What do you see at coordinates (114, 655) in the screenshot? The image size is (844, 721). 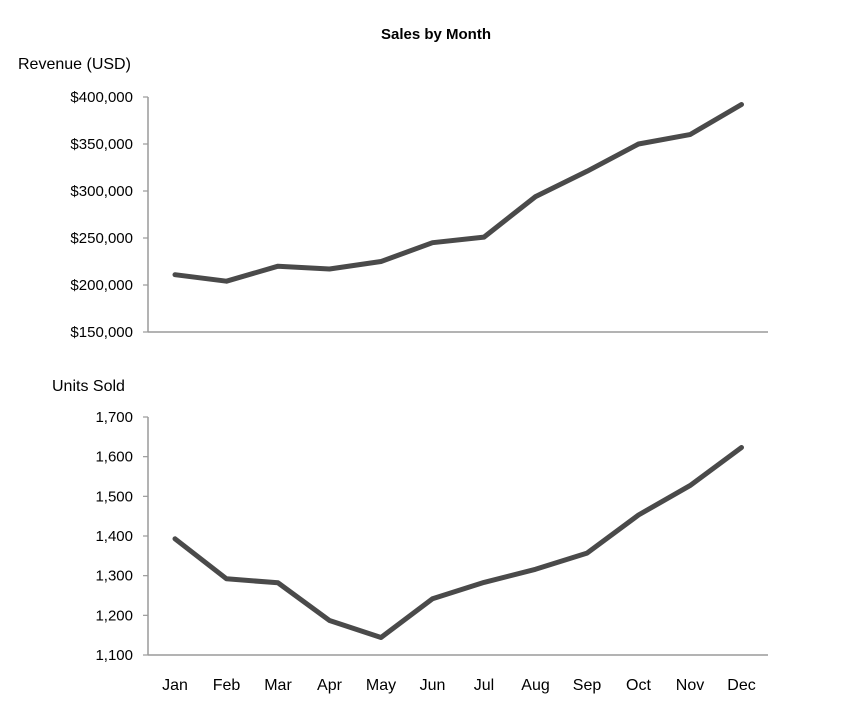 I see `units-y-tick-label: 1,100` at bounding box center [114, 655].